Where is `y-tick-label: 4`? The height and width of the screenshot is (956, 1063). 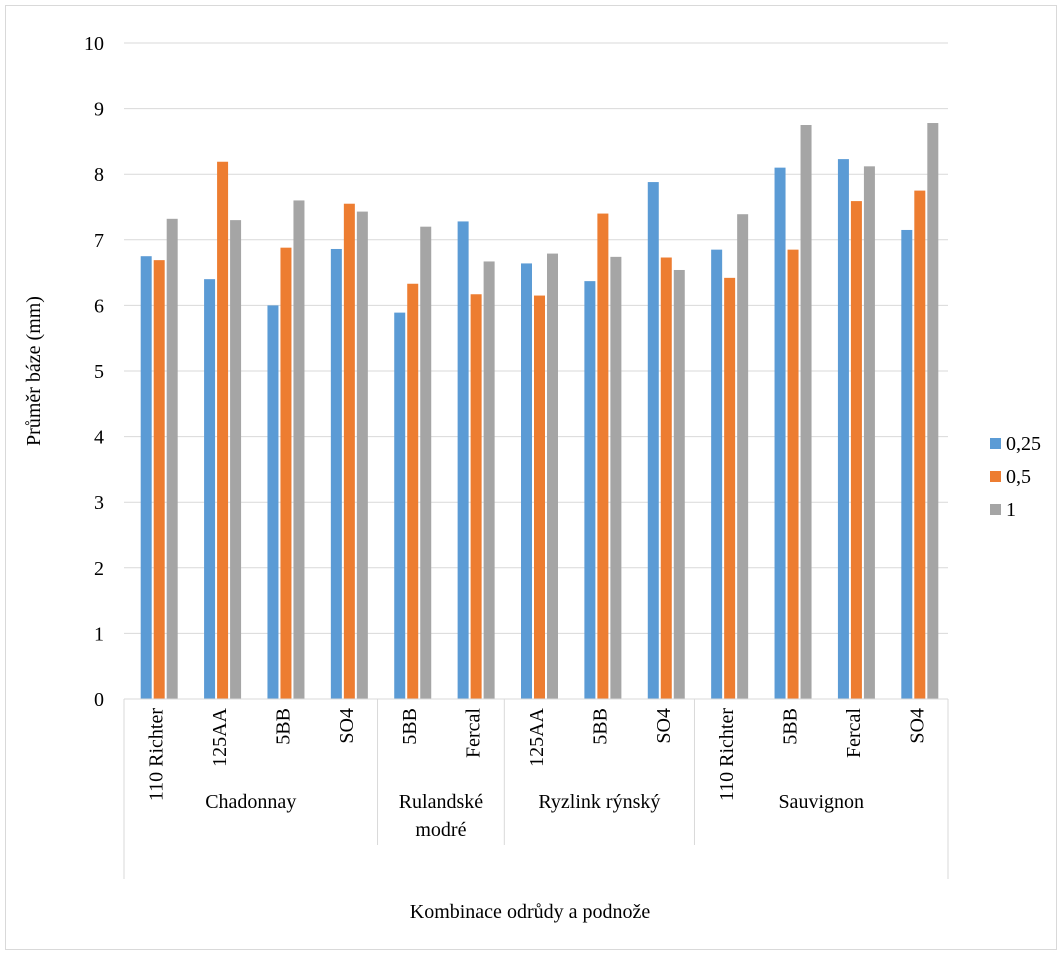
y-tick-label: 4 is located at coordinates (99, 438).